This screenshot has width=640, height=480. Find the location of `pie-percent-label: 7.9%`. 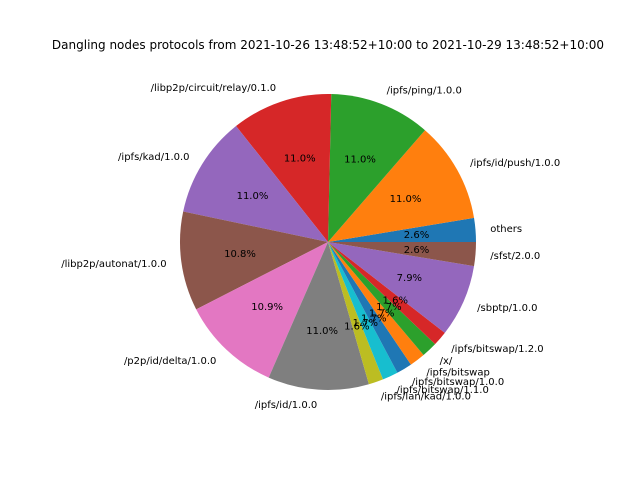

pie-percent-label: 7.9% is located at coordinates (409, 278).